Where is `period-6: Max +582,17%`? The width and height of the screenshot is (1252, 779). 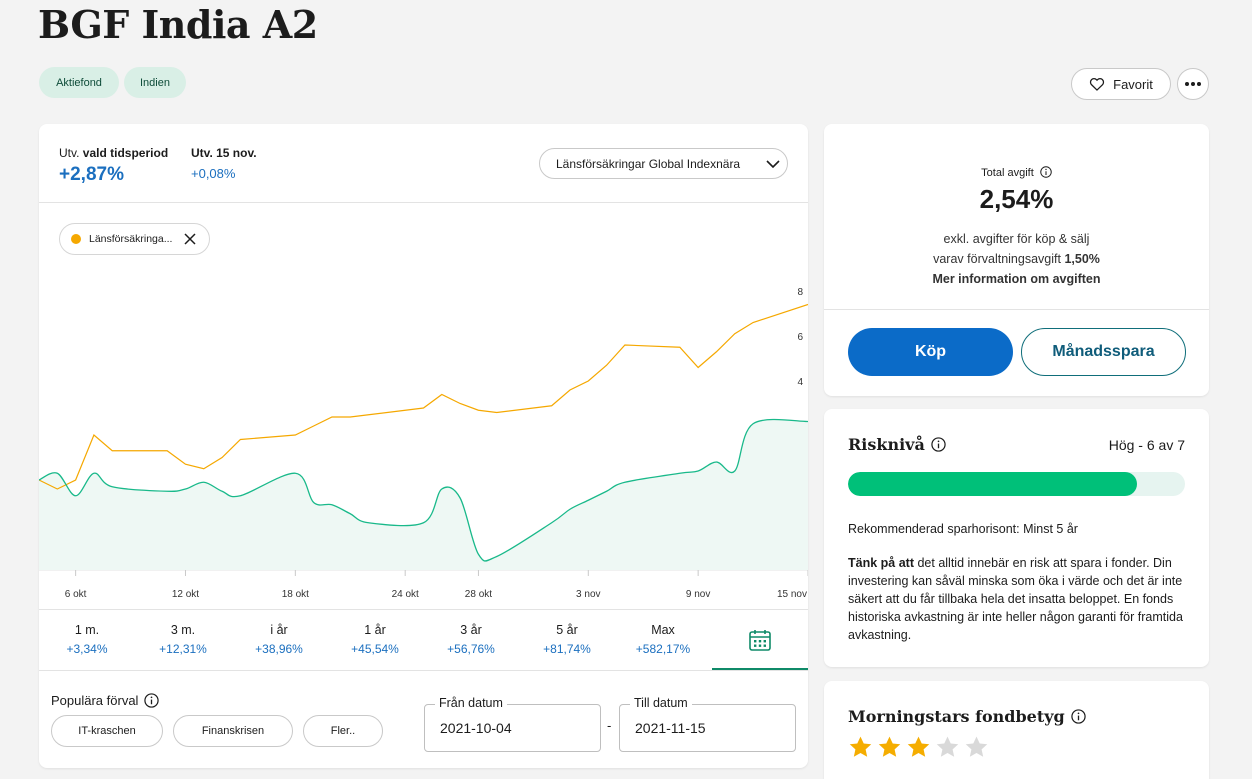
period-6: Max +582,17% is located at coordinates (663, 640).